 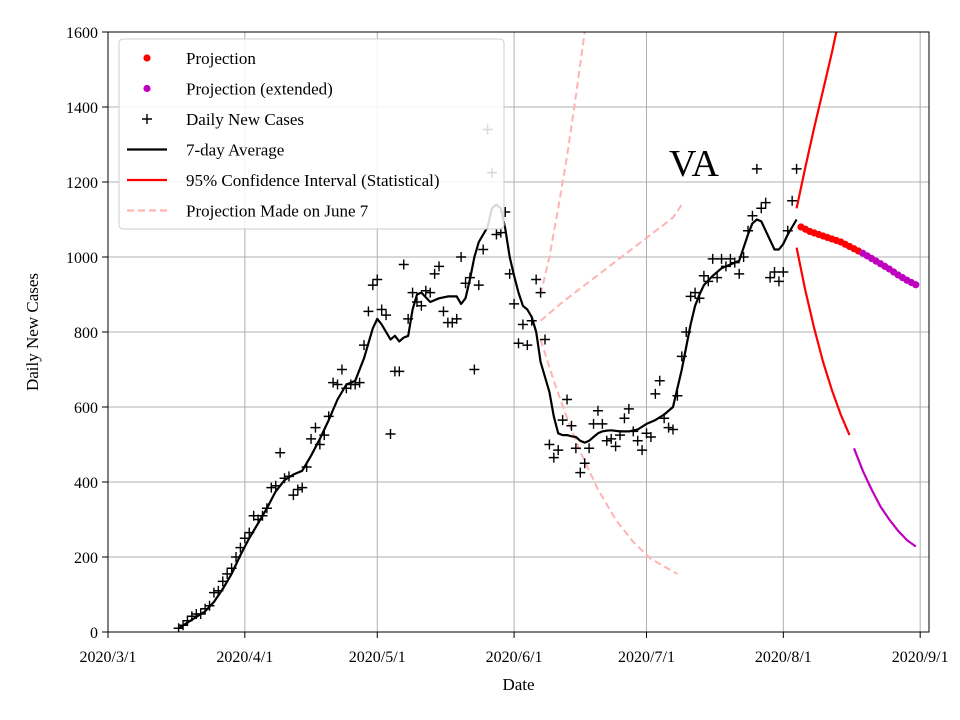 What do you see at coordinates (235, 150) in the screenshot?
I see `legend-label-7-day-average: 7-day Average` at bounding box center [235, 150].